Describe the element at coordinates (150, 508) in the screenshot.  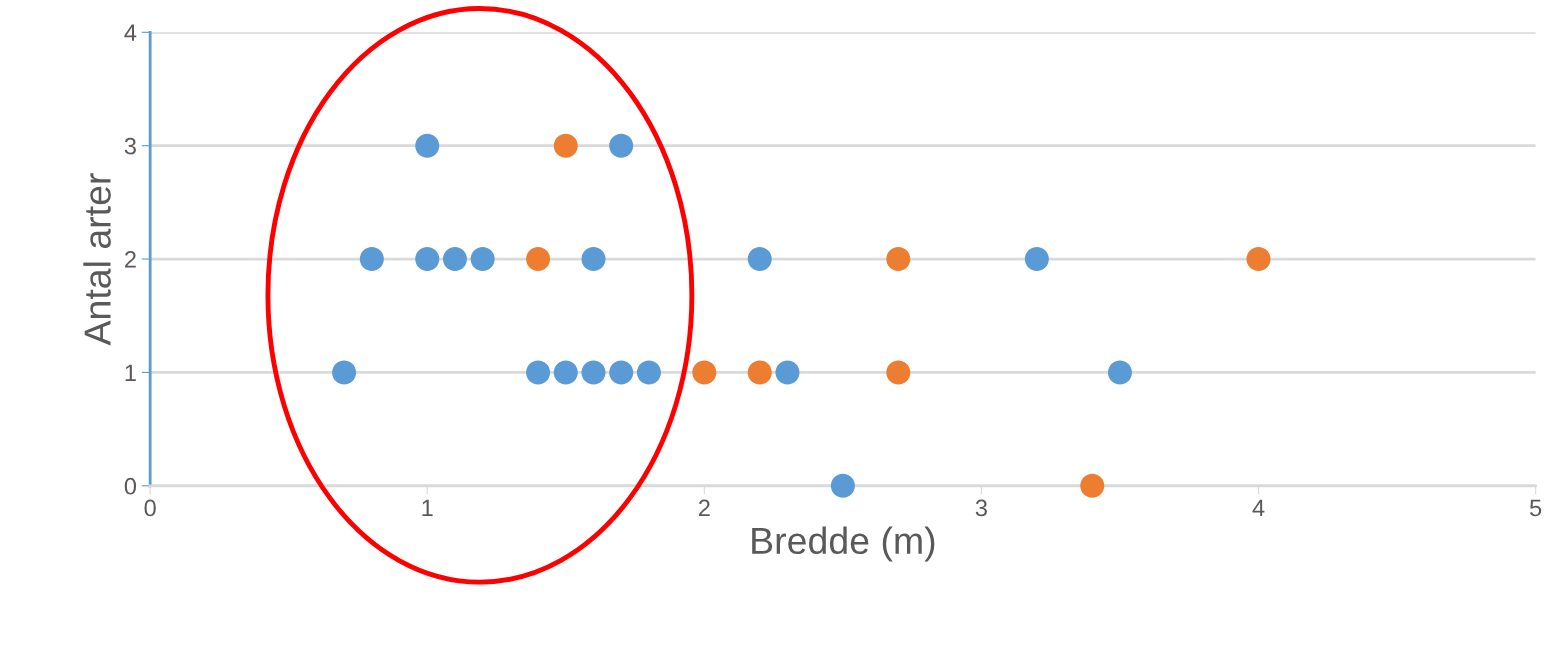
I see `x-tick-label: 0` at that location.